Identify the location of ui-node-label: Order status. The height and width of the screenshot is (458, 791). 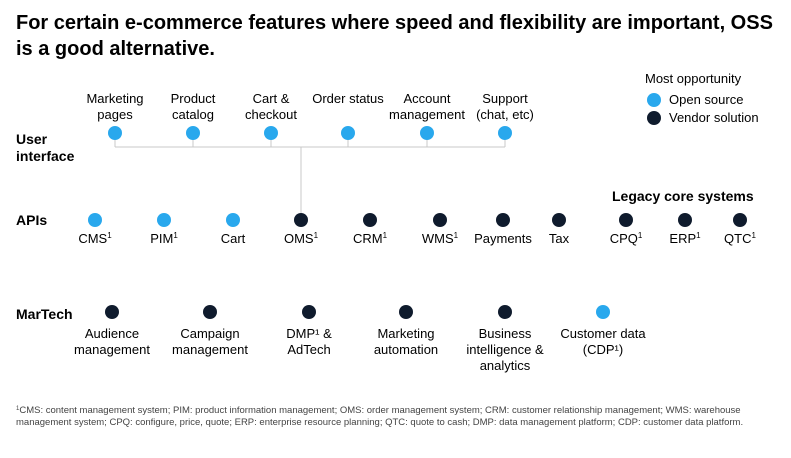
(348, 98).